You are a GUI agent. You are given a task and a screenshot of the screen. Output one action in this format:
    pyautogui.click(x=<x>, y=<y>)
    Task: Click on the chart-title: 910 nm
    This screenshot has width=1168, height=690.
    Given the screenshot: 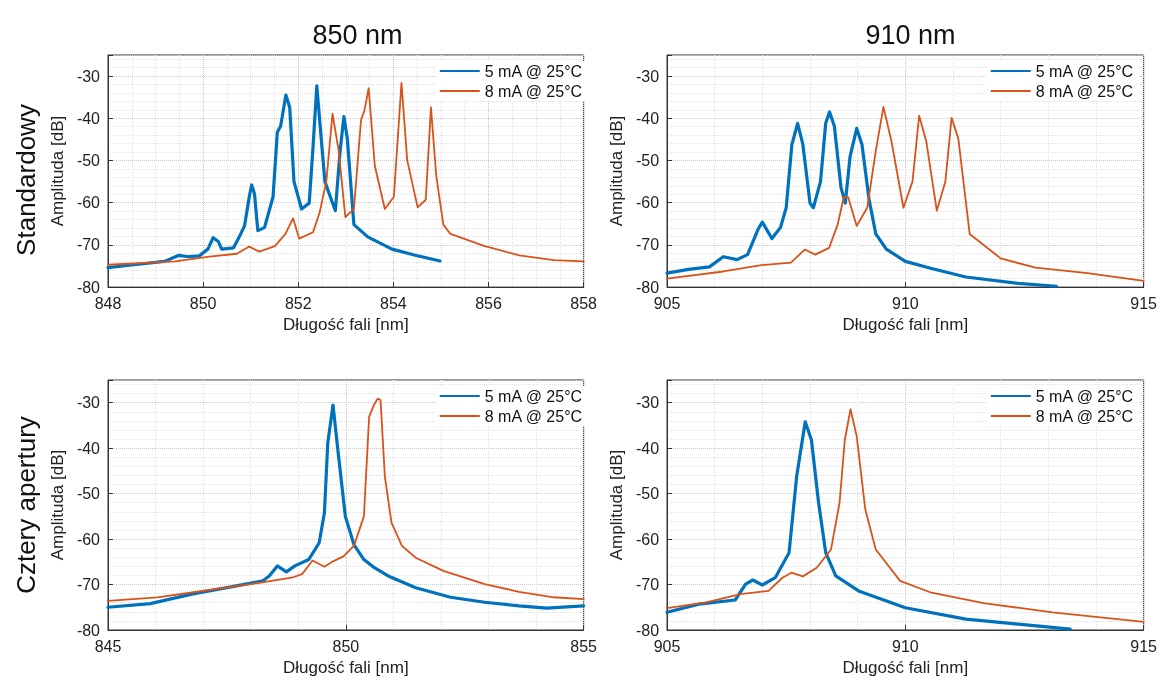 What is the action you would take?
    pyautogui.click(x=910, y=34)
    